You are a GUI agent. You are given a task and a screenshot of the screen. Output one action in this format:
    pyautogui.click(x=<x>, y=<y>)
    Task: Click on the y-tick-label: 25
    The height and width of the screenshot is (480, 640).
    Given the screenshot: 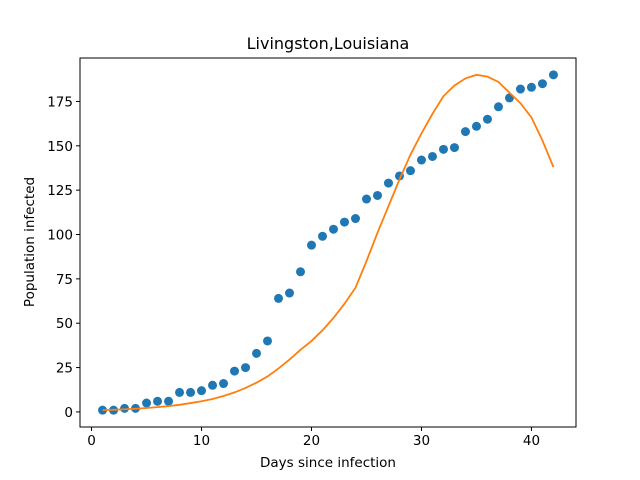 What is the action you would take?
    pyautogui.click(x=64, y=369)
    